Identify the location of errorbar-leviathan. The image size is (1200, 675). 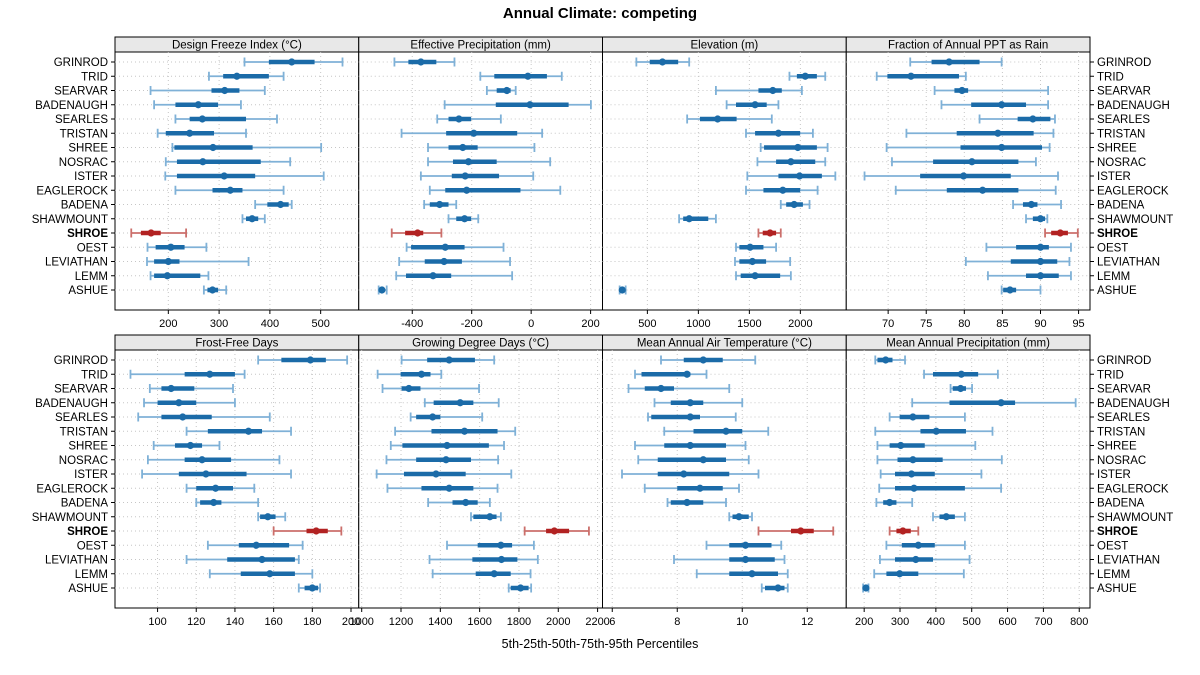
(925, 559).